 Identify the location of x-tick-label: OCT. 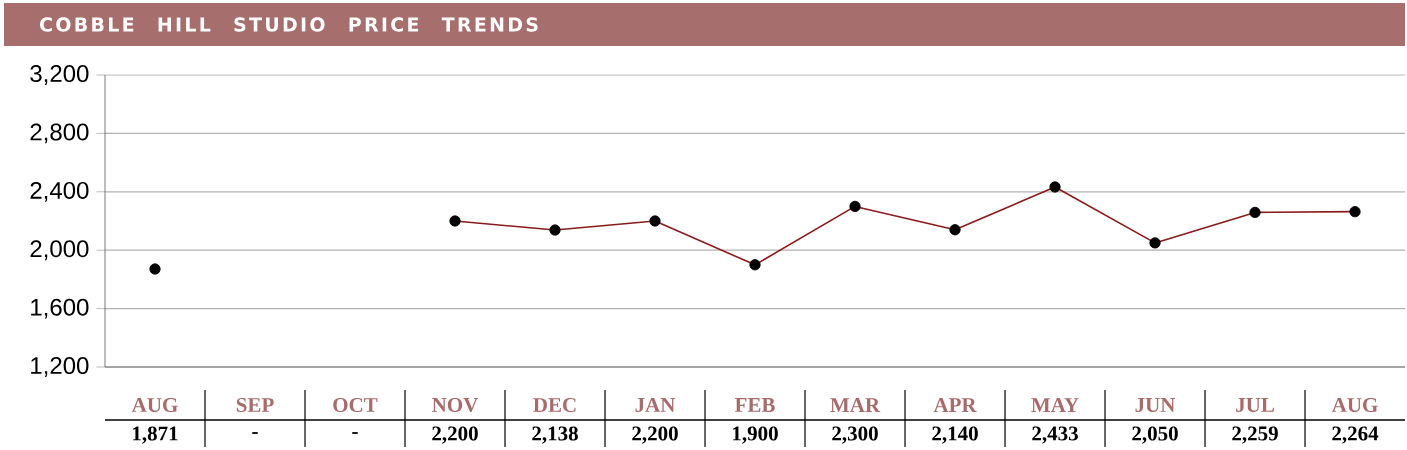
(355, 404).